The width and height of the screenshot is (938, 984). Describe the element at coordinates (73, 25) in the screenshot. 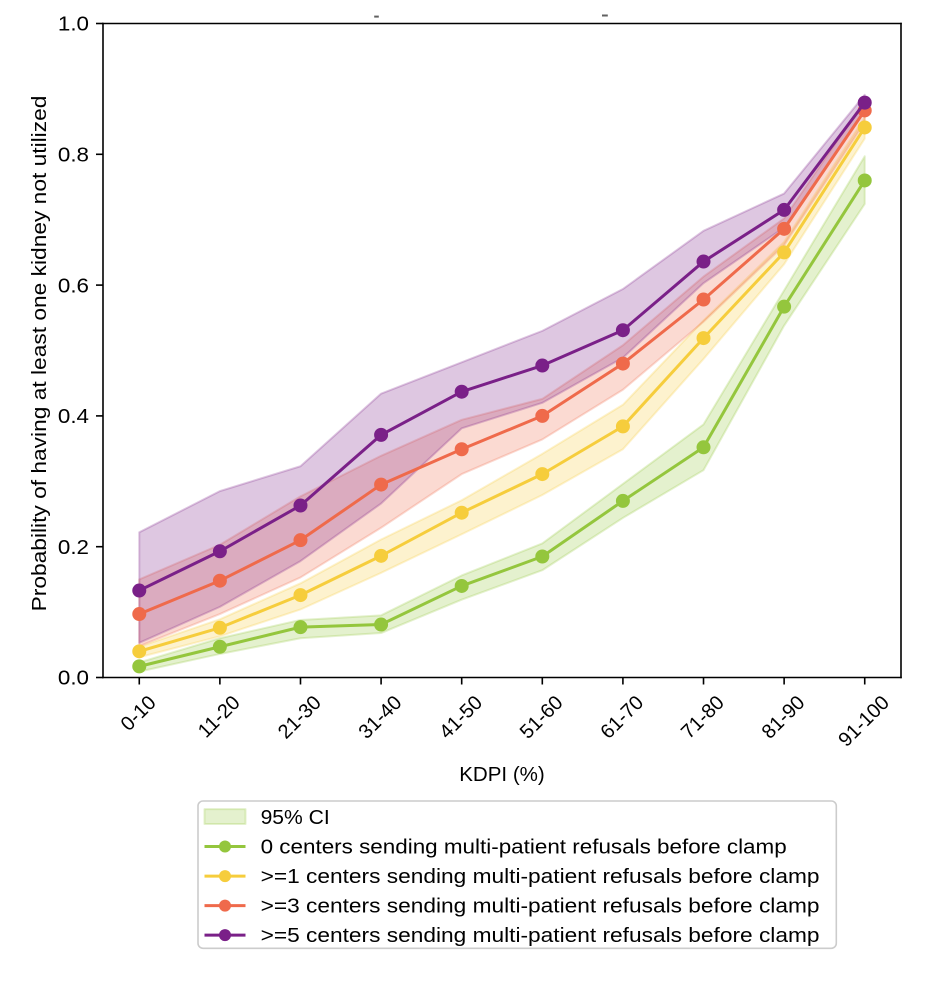

I see `svg-text: 1.0` at that location.